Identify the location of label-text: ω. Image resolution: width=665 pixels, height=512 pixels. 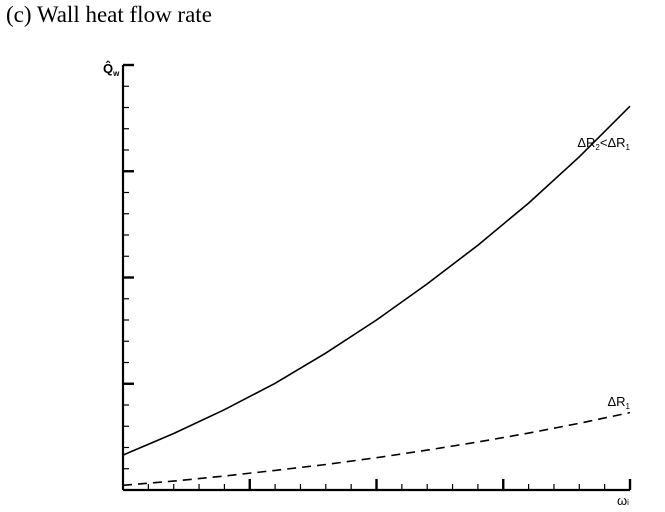
(622, 500).